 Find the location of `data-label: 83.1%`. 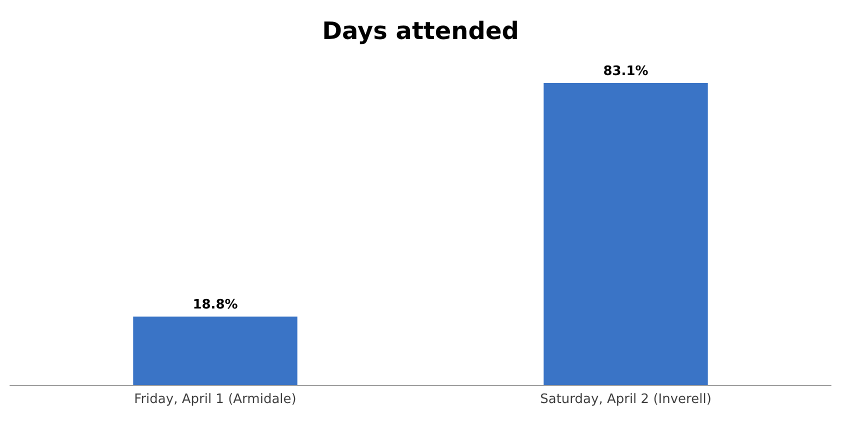

data-label: 83.1% is located at coordinates (625, 71).